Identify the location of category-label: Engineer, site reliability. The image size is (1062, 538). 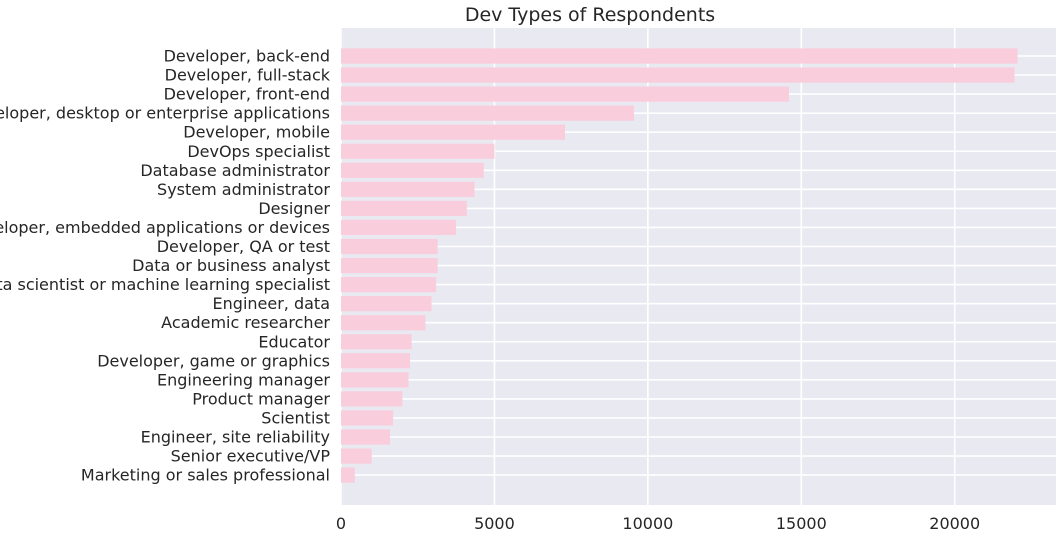
(235, 437).